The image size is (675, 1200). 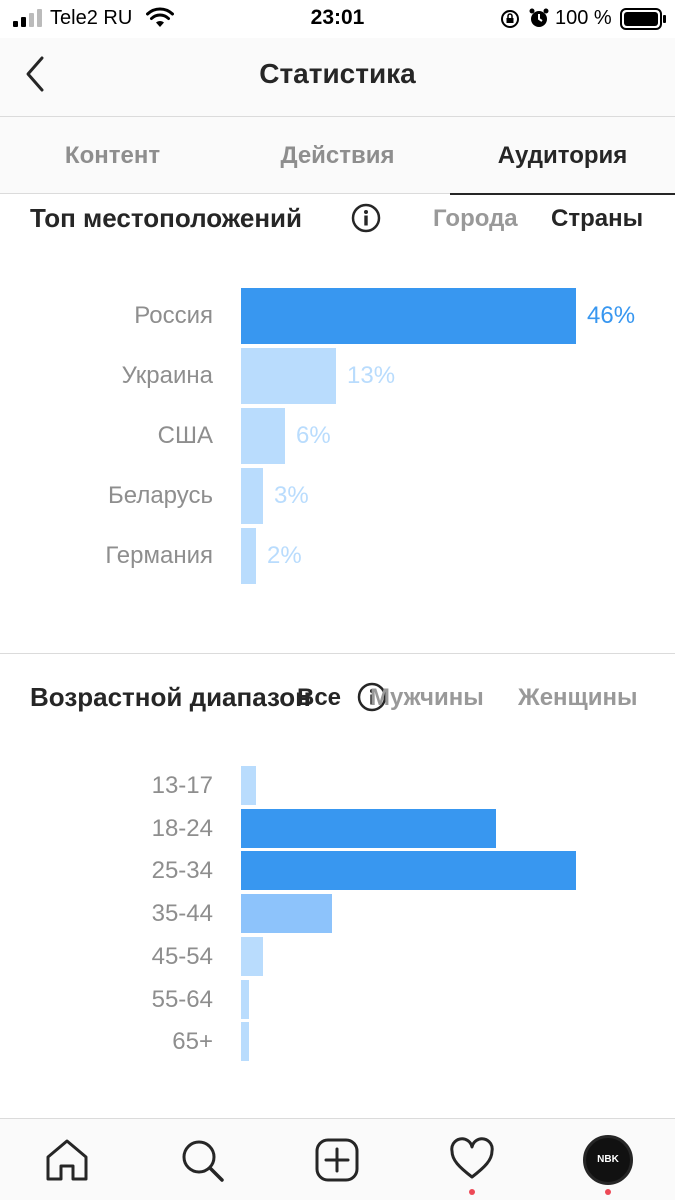 What do you see at coordinates (284, 555) in the screenshot?
I see `location-value-label: 2%` at bounding box center [284, 555].